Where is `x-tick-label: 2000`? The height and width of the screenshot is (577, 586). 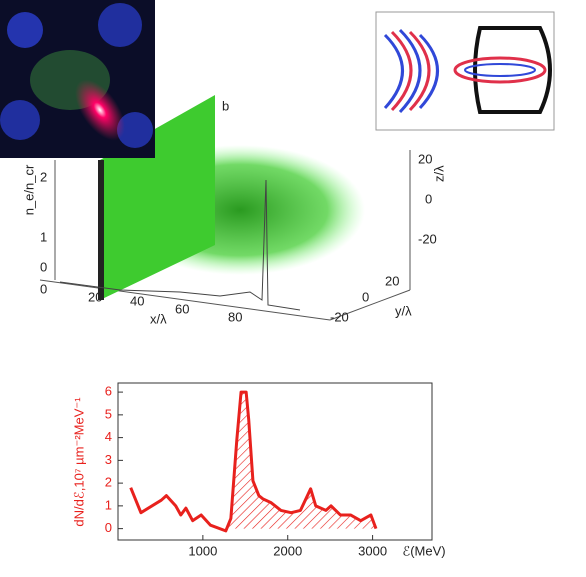 x-tick-label: 2000 is located at coordinates (287, 550).